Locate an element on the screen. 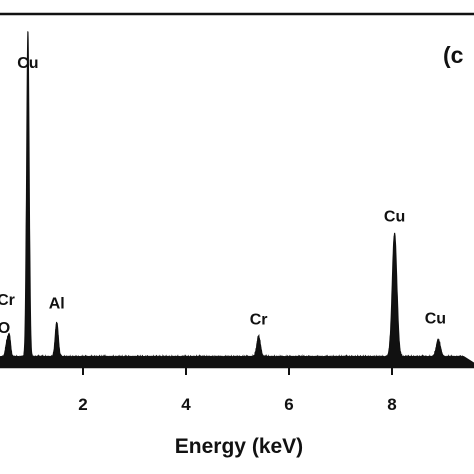 Image resolution: width=474 pixels, height=474 pixels. x-tick-label: 4 is located at coordinates (186, 404).